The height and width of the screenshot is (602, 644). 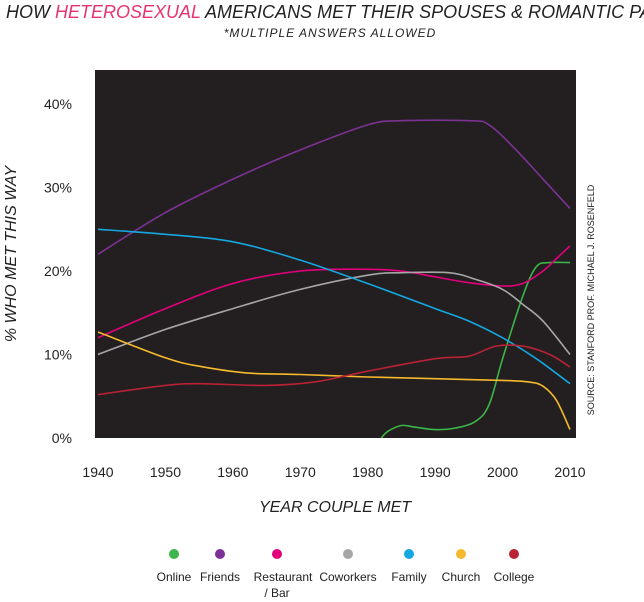 What do you see at coordinates (277, 554) in the screenshot?
I see `legend-marker-restaurant-bar` at bounding box center [277, 554].